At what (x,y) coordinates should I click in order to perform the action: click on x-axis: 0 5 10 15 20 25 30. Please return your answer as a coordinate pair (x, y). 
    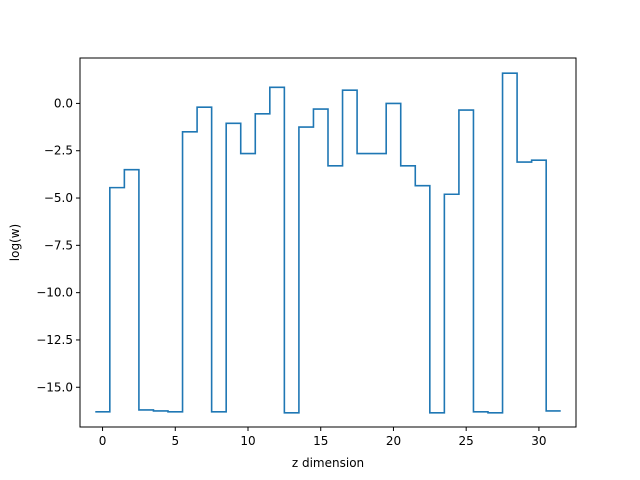
    Looking at the image, I should click on (323, 437).